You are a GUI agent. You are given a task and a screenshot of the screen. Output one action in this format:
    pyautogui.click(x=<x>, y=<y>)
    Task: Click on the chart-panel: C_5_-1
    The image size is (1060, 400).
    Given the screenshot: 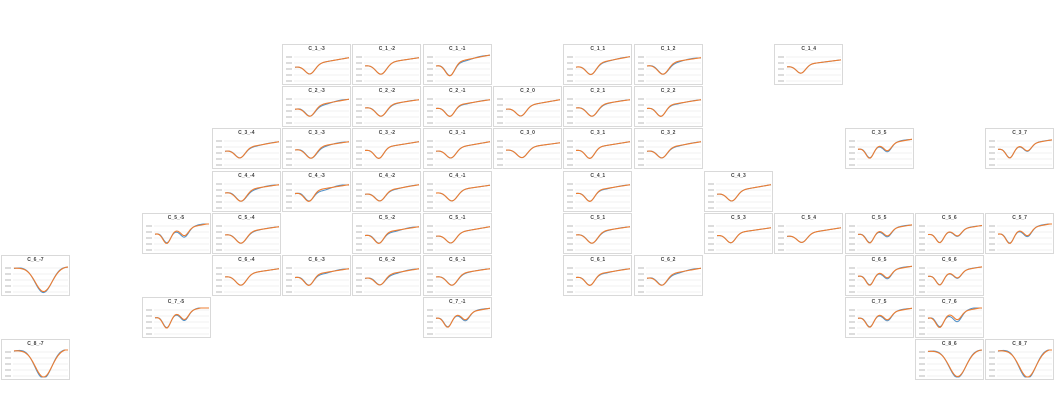 What is the action you would take?
    pyautogui.click(x=457, y=233)
    